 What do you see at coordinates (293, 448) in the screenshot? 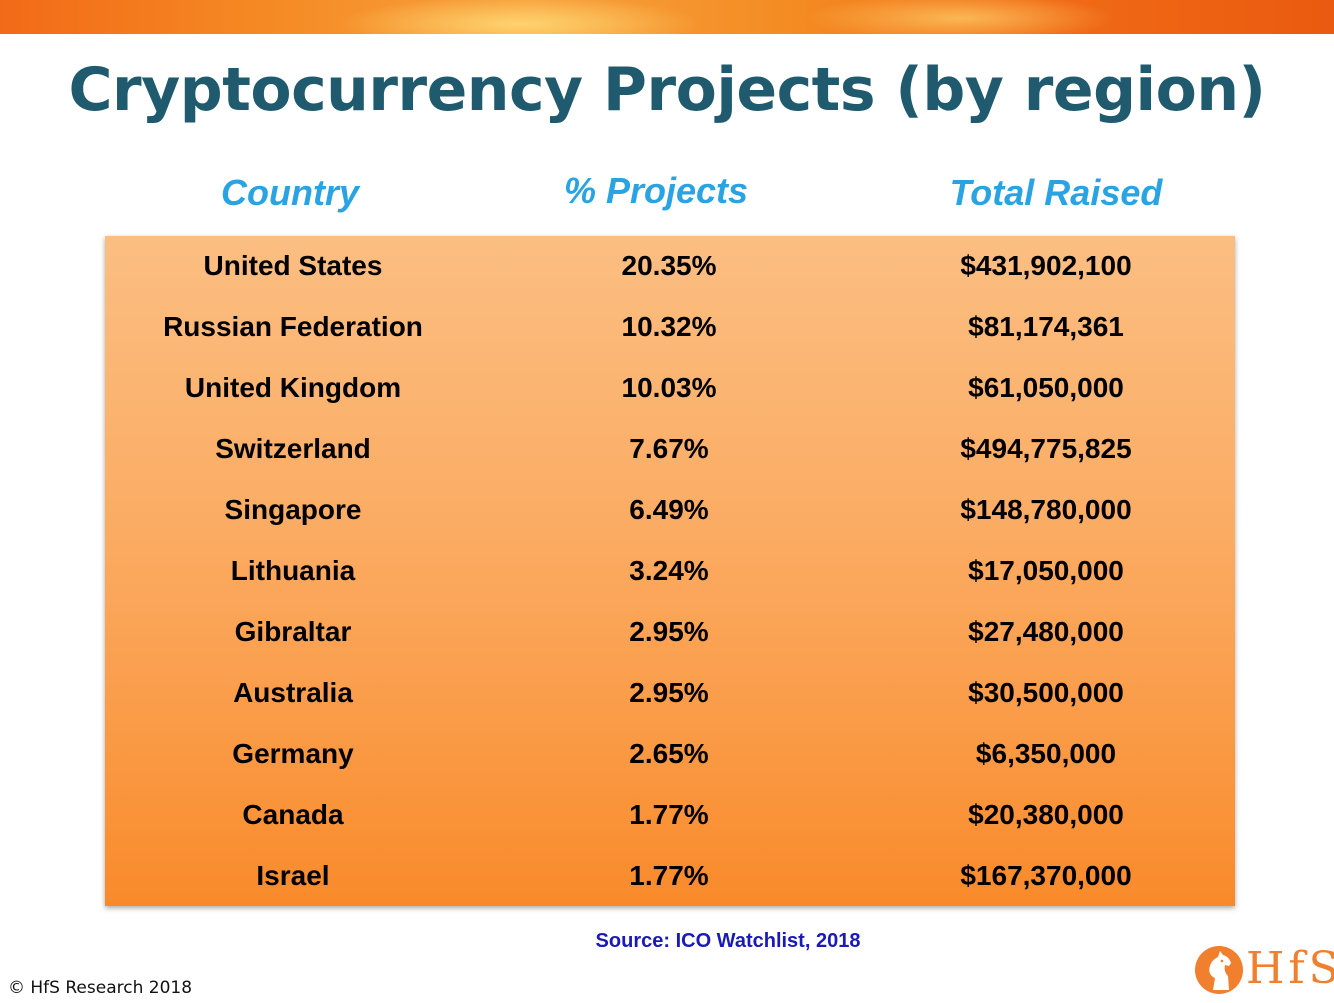
I see `country-cell: Switzerland` at bounding box center [293, 448].